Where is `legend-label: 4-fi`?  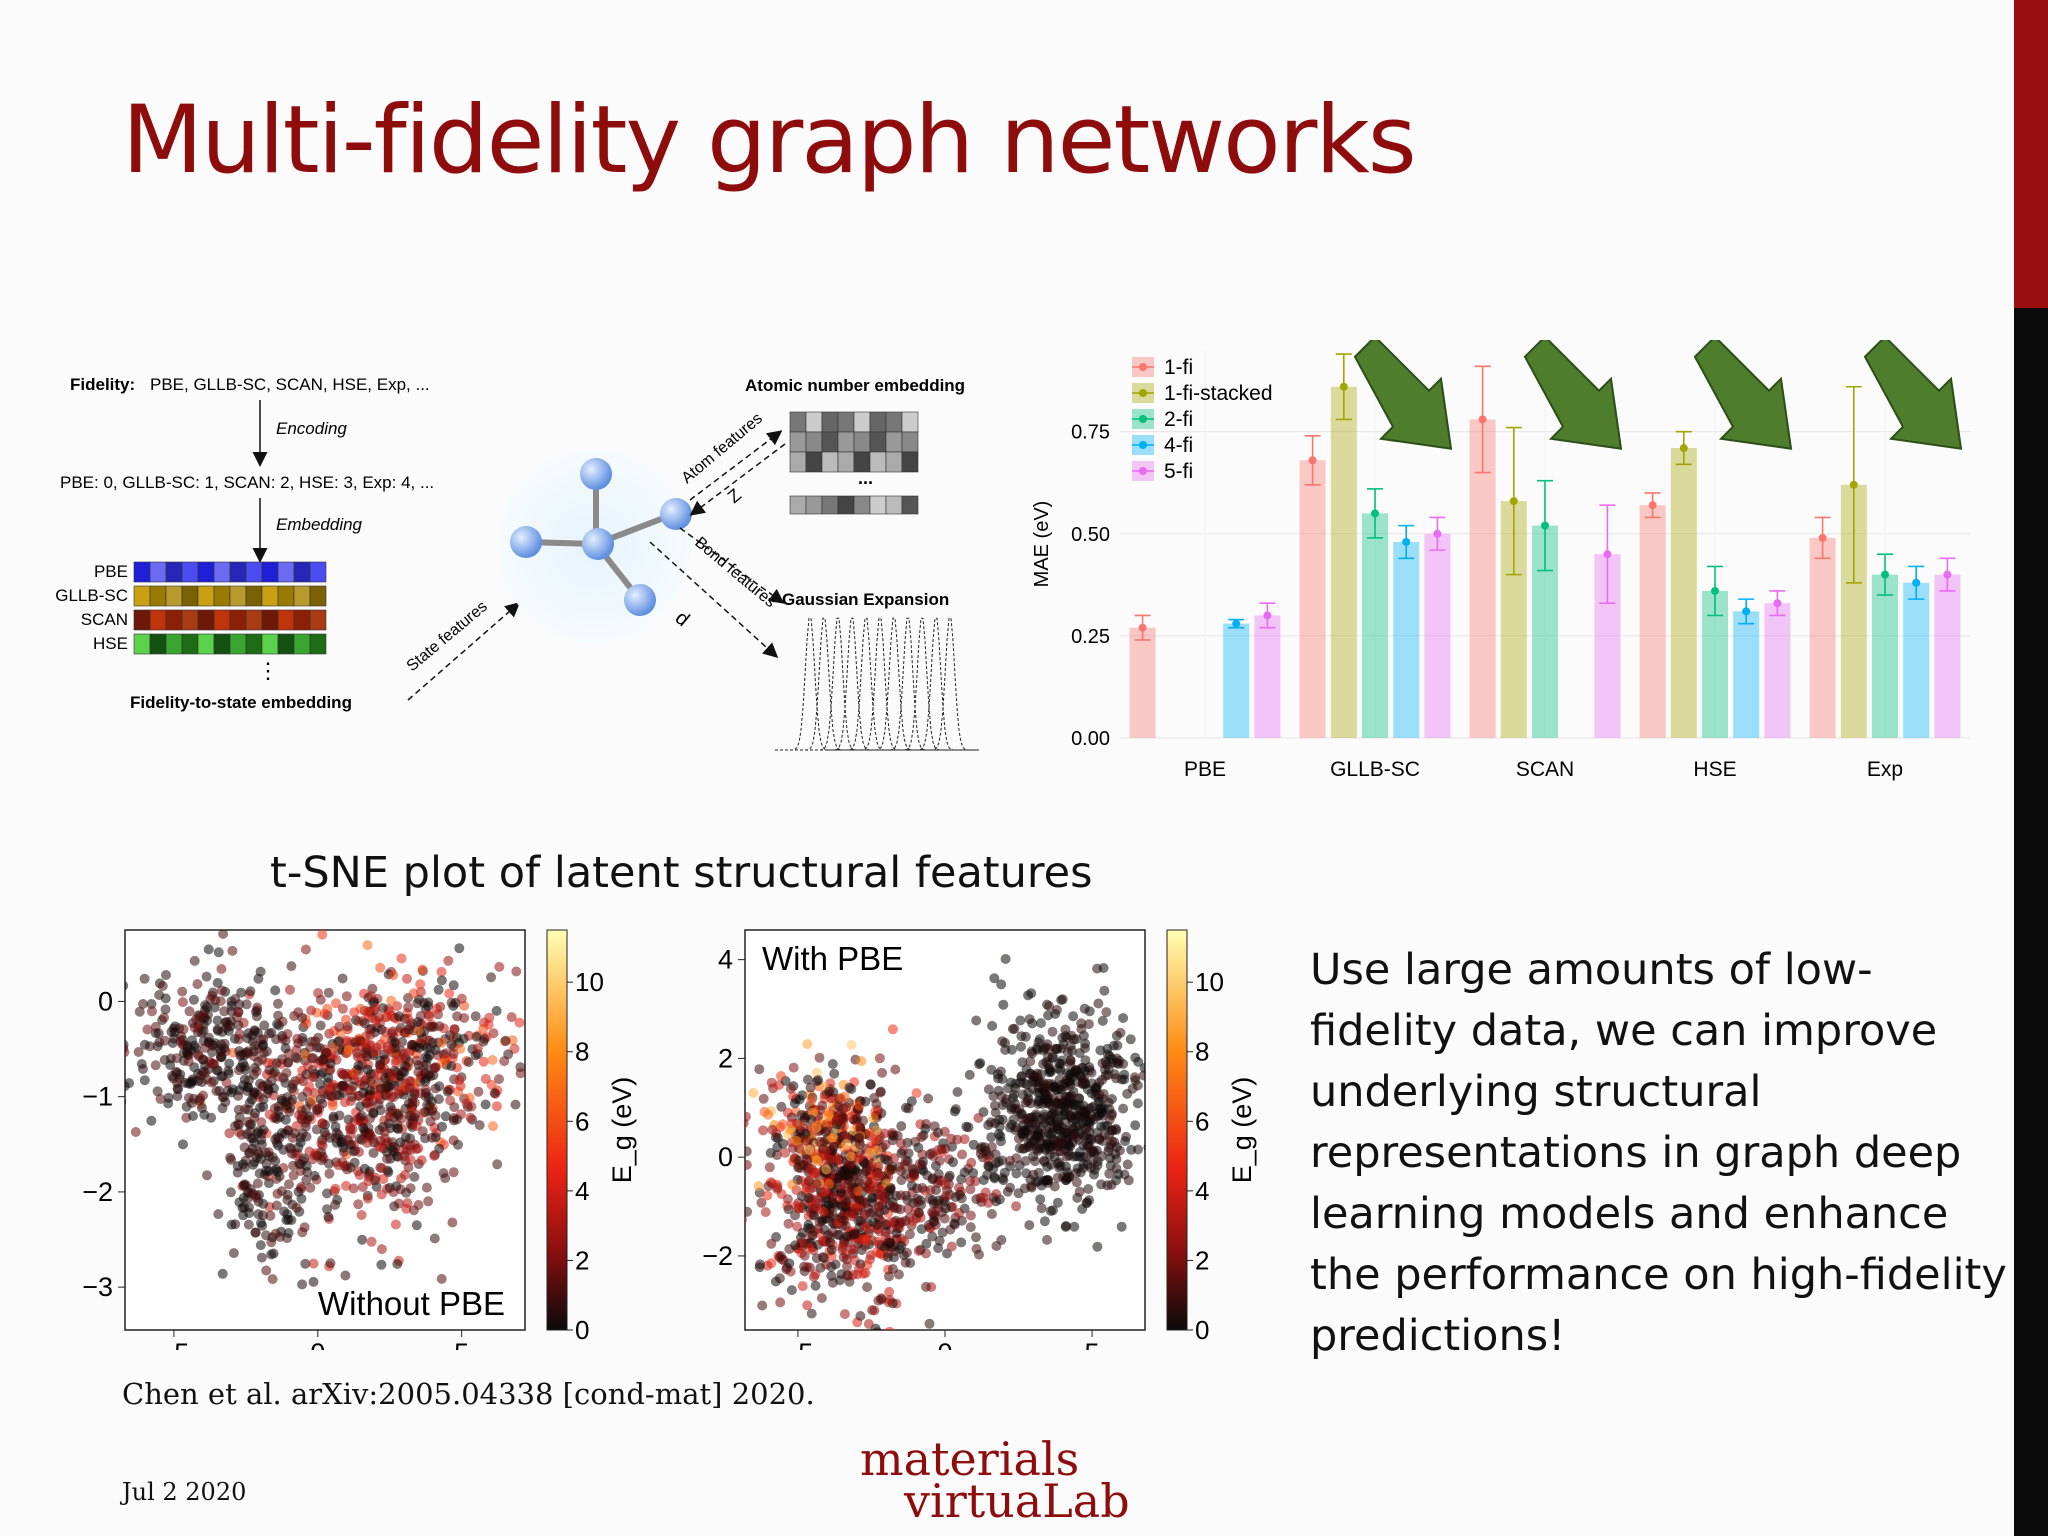
legend-label: 4-fi is located at coordinates (1178, 445).